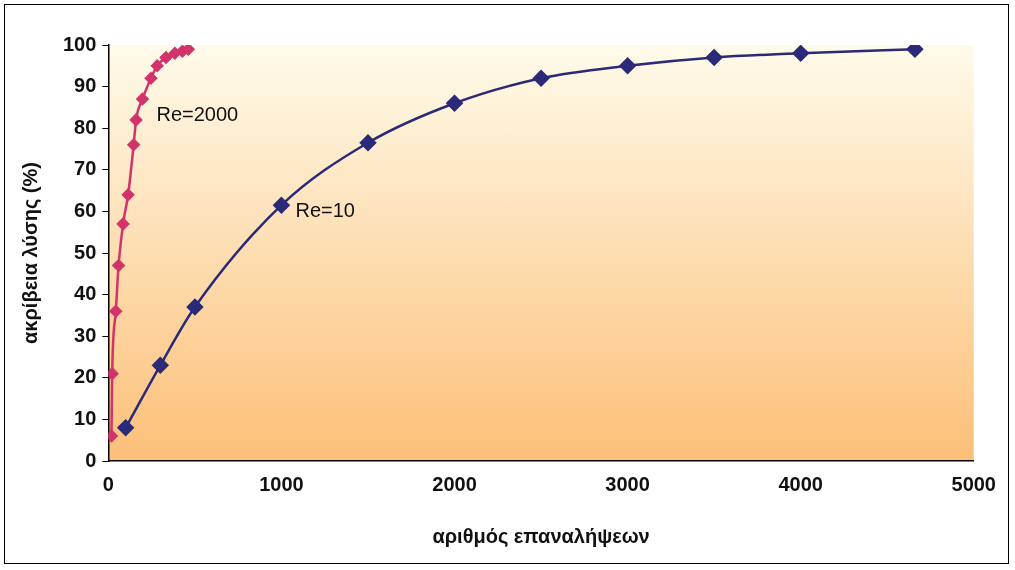  What do you see at coordinates (325, 209) in the screenshot?
I see `series-label: Re=10` at bounding box center [325, 209].